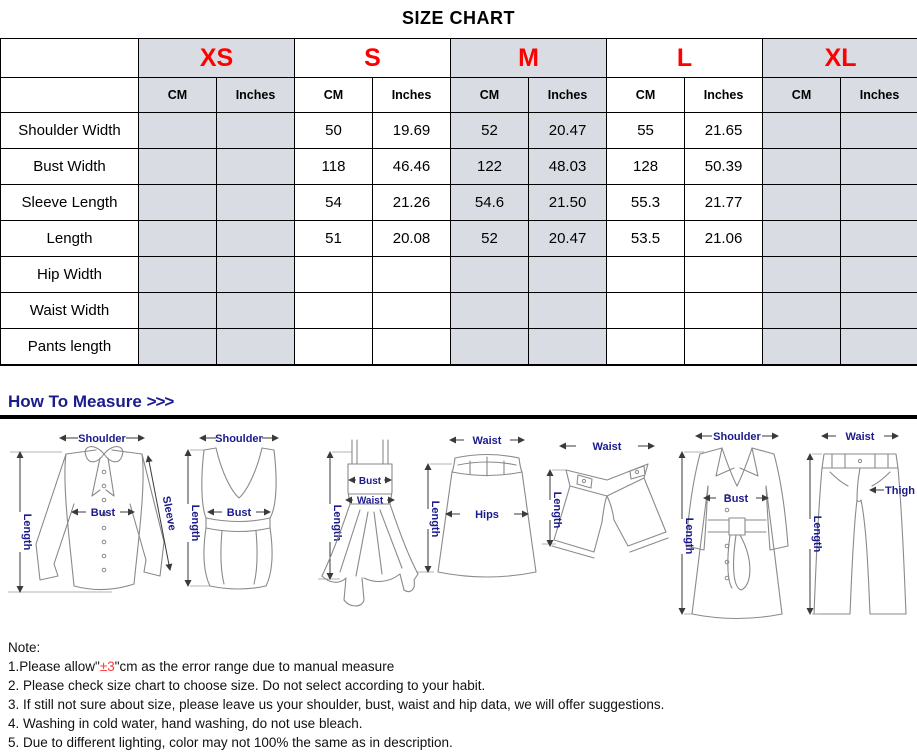  What do you see at coordinates (412, 238) in the screenshot?
I see `value-cell: 20.08` at bounding box center [412, 238].